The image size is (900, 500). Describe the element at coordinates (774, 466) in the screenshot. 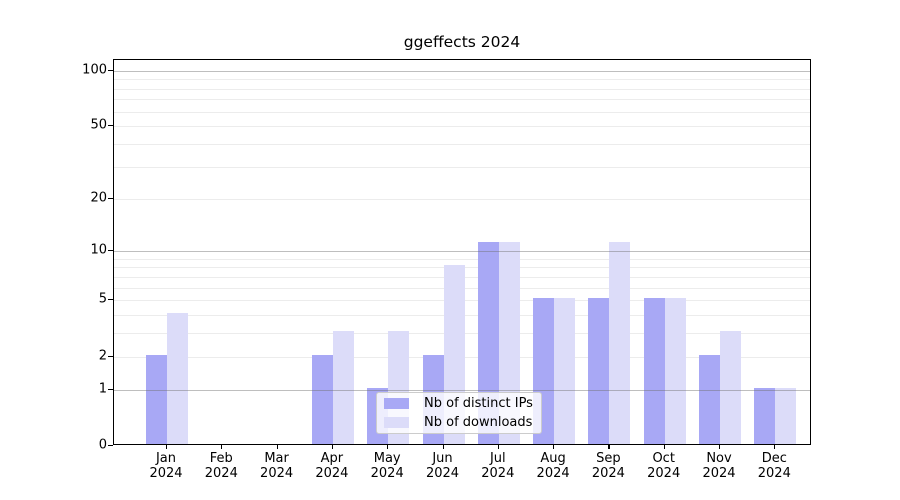

I see `x-axis-tick-label: Dec 2024` at that location.